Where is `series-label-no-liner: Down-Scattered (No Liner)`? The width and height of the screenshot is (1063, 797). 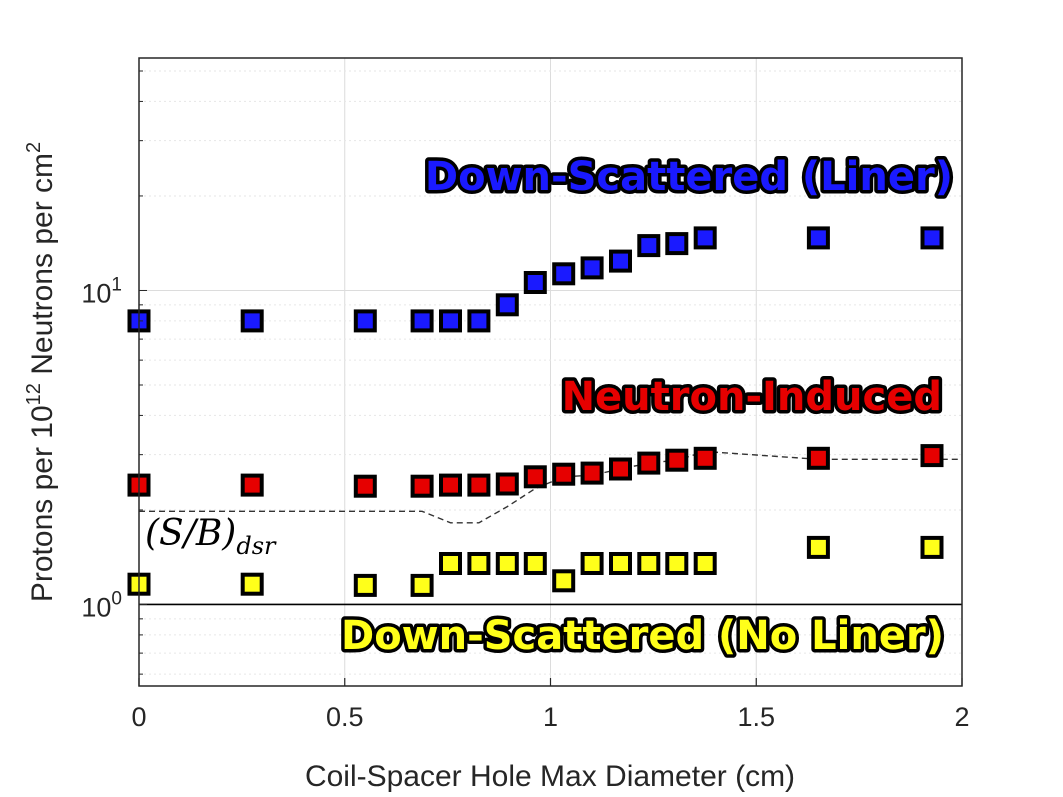 series-label-no-liner: Down-Scattered (No Liner) is located at coordinates (642, 636).